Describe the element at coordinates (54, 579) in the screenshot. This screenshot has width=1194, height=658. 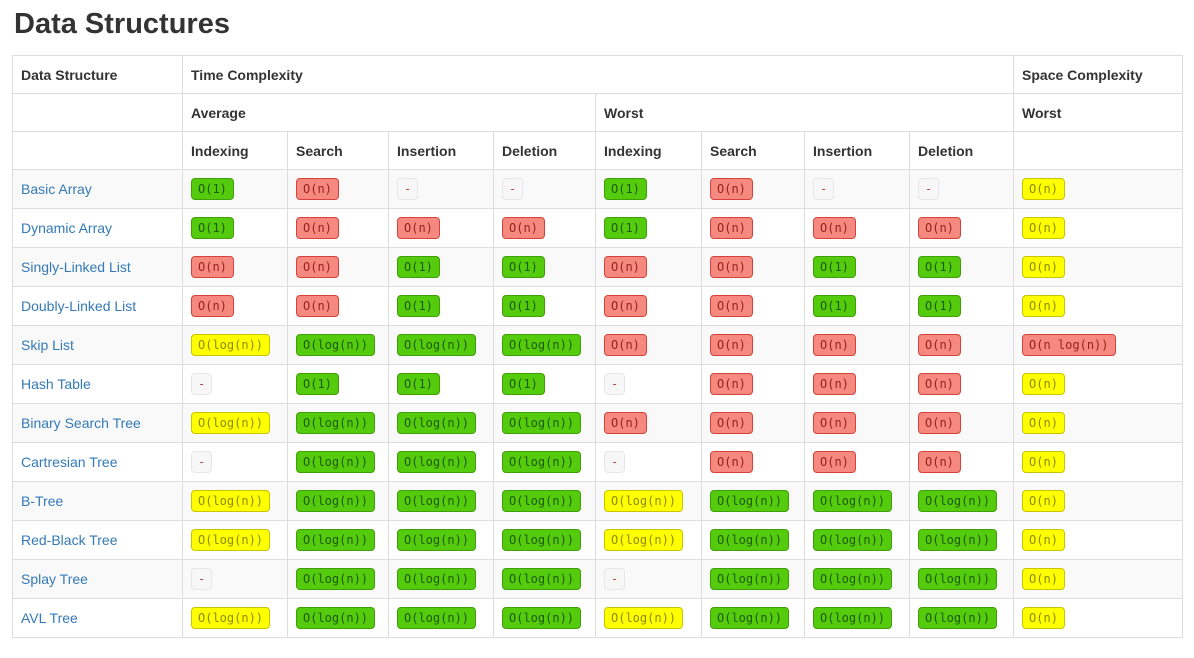
I see `data-structure-link: Splay Tree` at that location.